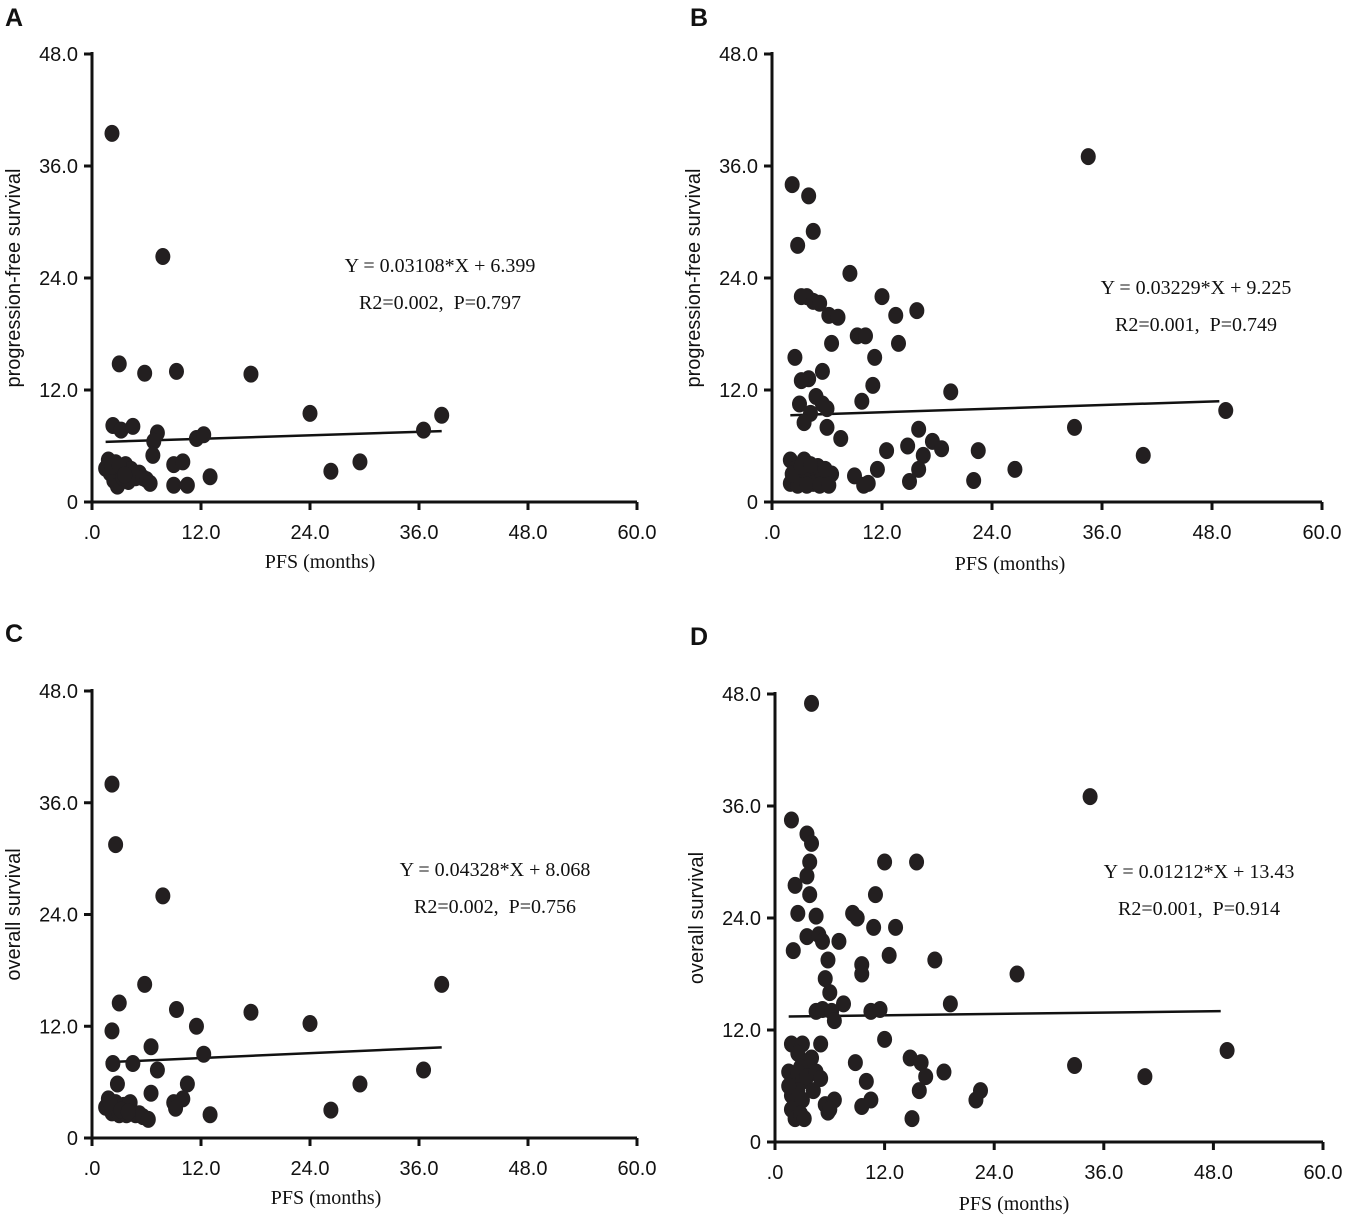 The image size is (1351, 1221). What do you see at coordinates (1199, 909) in the screenshot?
I see `regression-stats: R2=0.001, P=0.914` at bounding box center [1199, 909].